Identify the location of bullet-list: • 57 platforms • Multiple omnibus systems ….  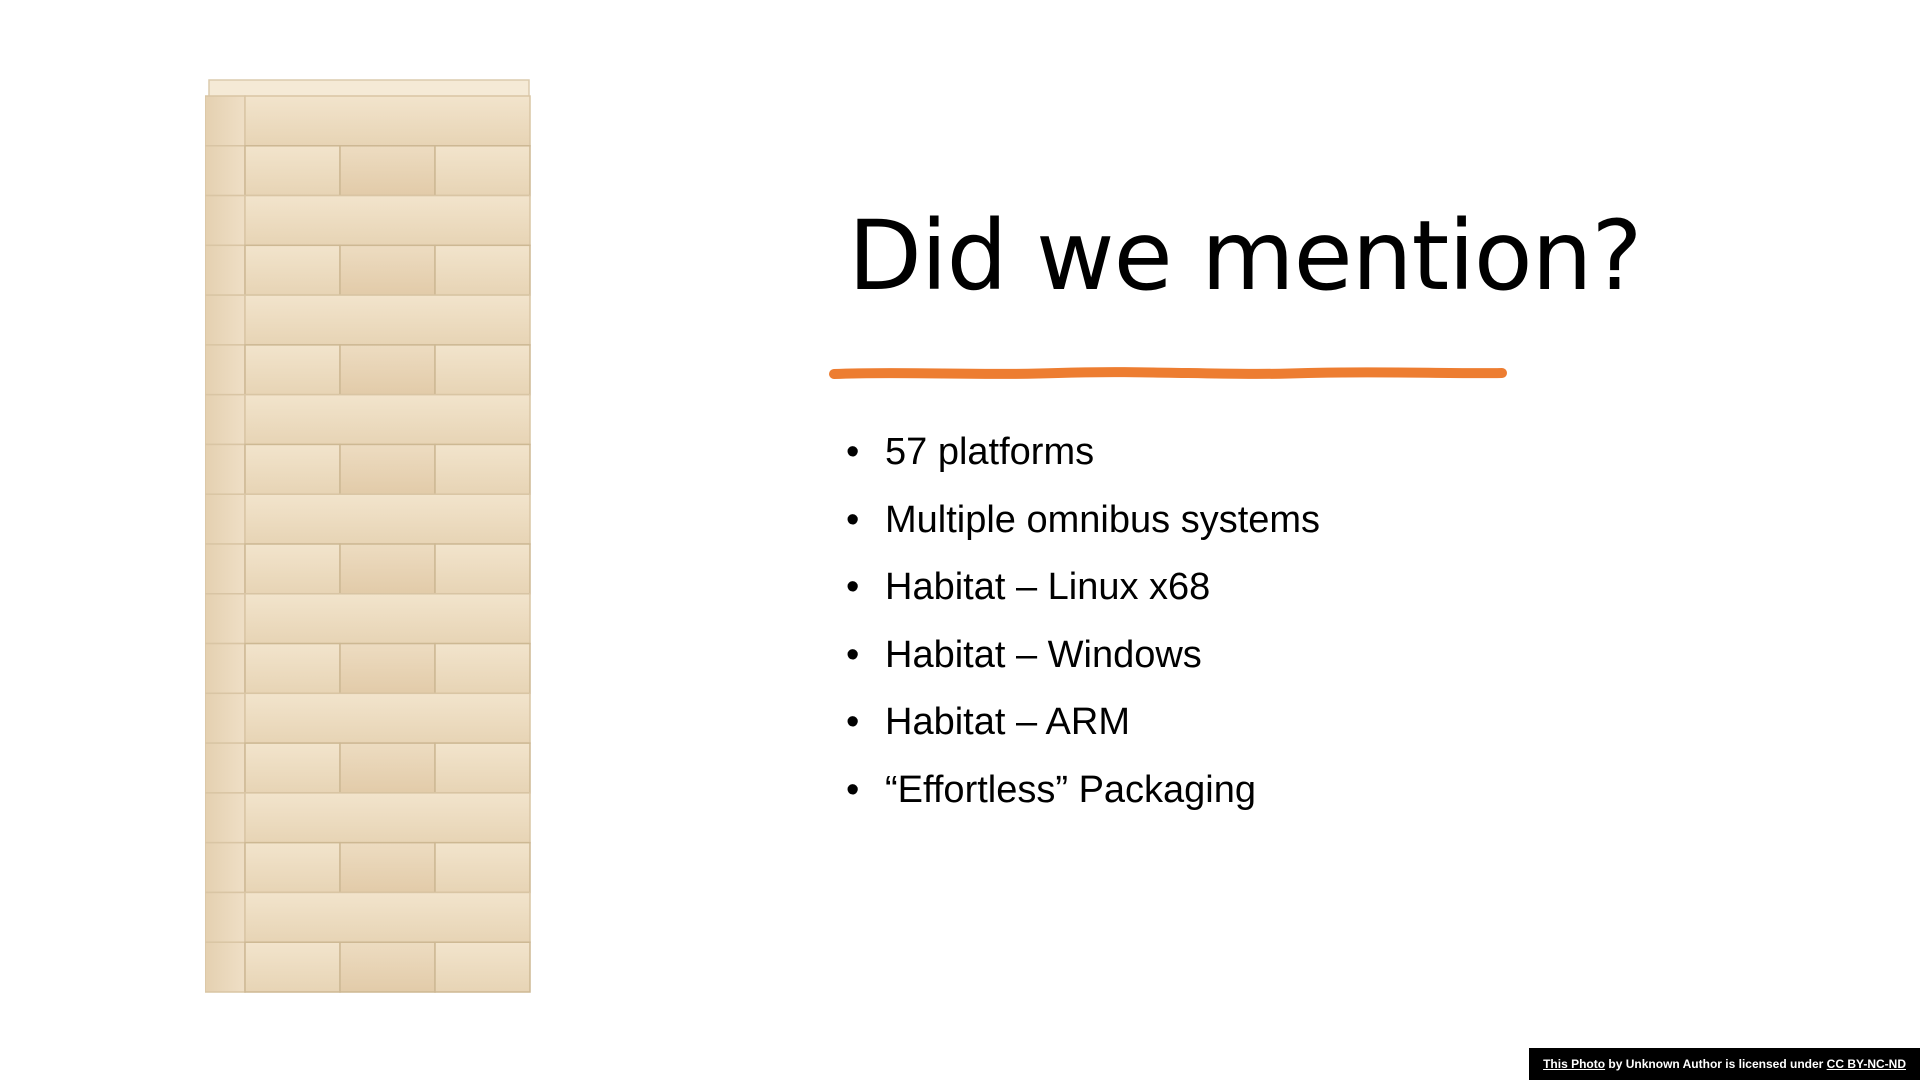
(1083, 626).